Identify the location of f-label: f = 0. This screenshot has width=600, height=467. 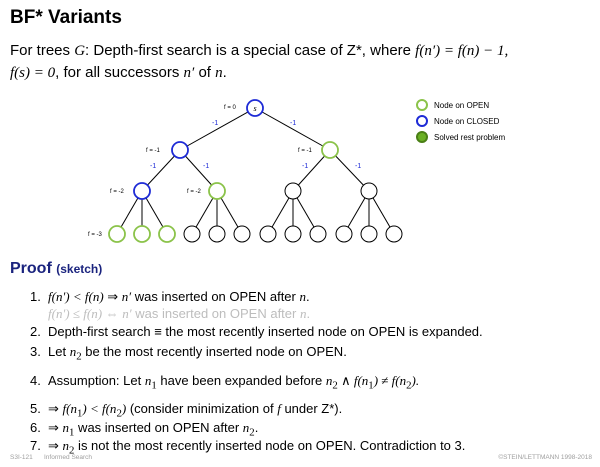
(230, 108).